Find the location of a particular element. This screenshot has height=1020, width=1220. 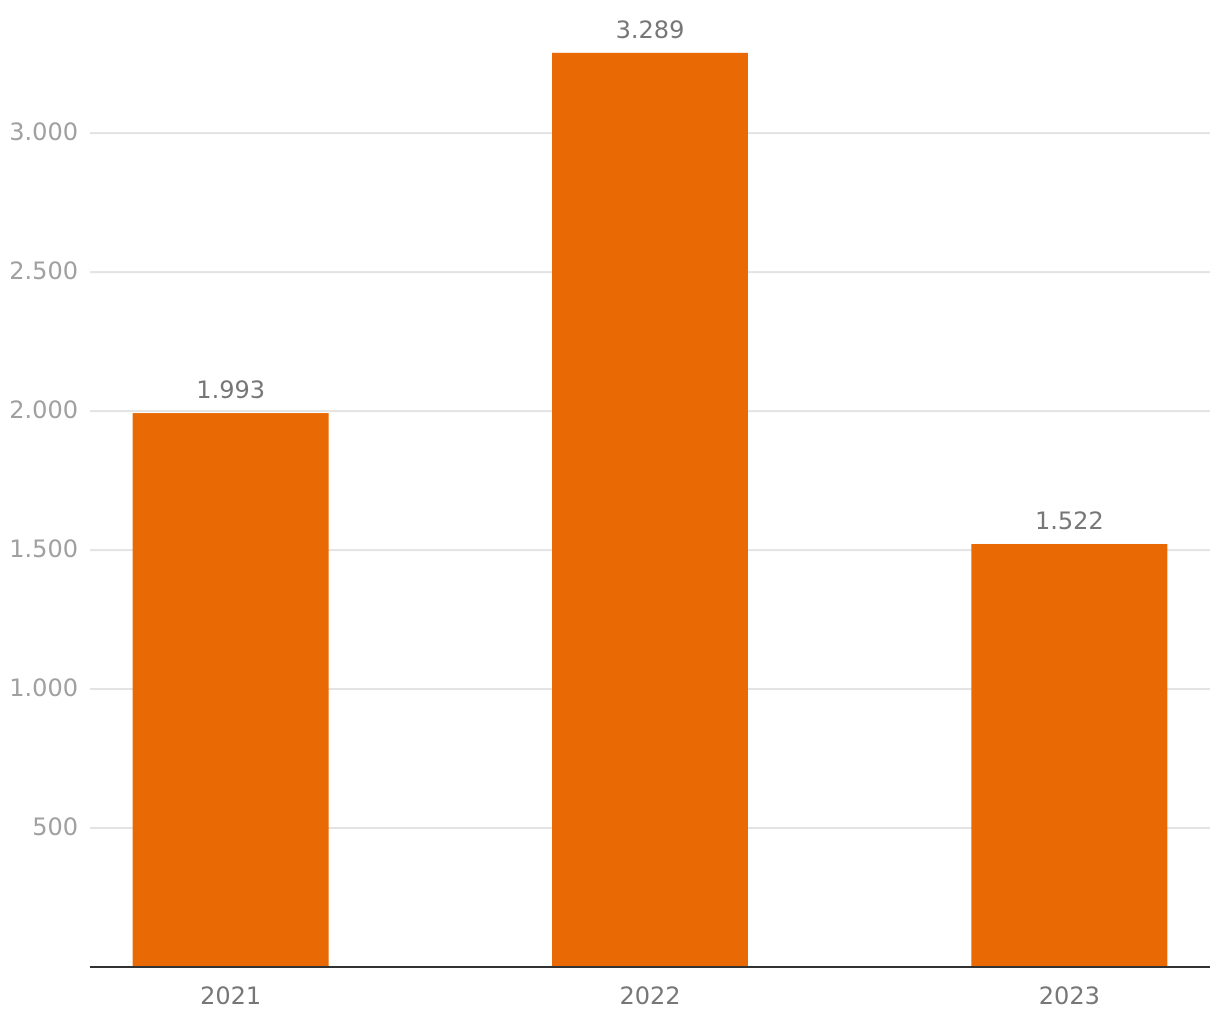

y-tick-label: 2.000 is located at coordinates (43, 410).